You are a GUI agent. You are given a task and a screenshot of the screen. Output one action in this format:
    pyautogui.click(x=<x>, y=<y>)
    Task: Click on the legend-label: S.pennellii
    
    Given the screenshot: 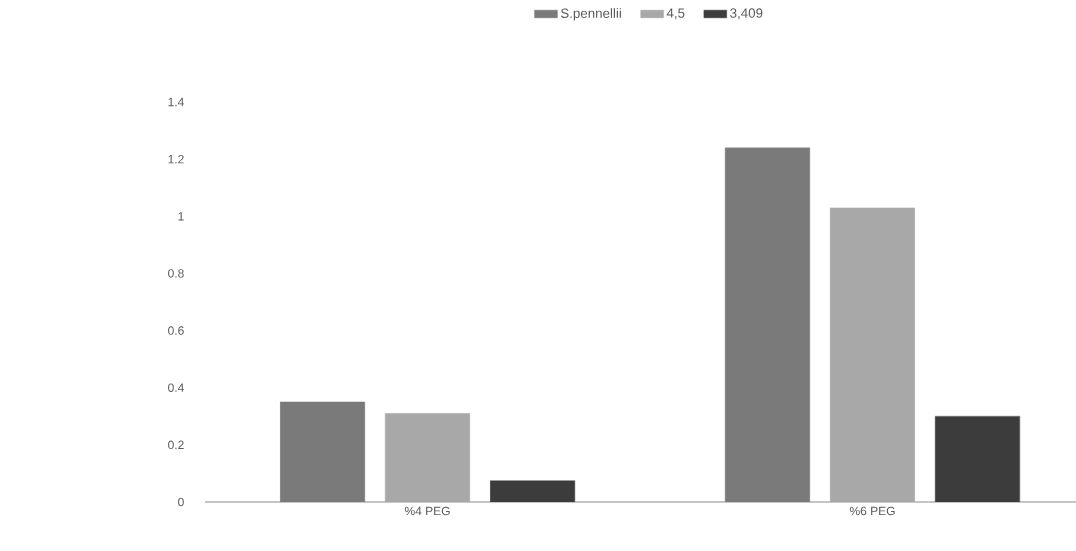 What is the action you would take?
    pyautogui.click(x=590, y=14)
    